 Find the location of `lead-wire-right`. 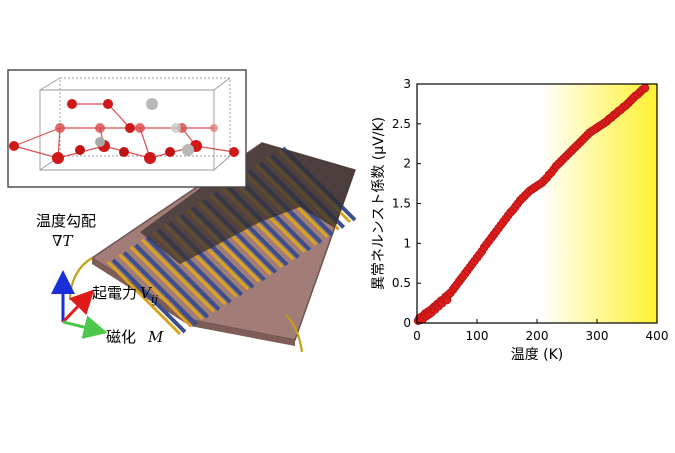

lead-wire-right is located at coordinates (294, 333).